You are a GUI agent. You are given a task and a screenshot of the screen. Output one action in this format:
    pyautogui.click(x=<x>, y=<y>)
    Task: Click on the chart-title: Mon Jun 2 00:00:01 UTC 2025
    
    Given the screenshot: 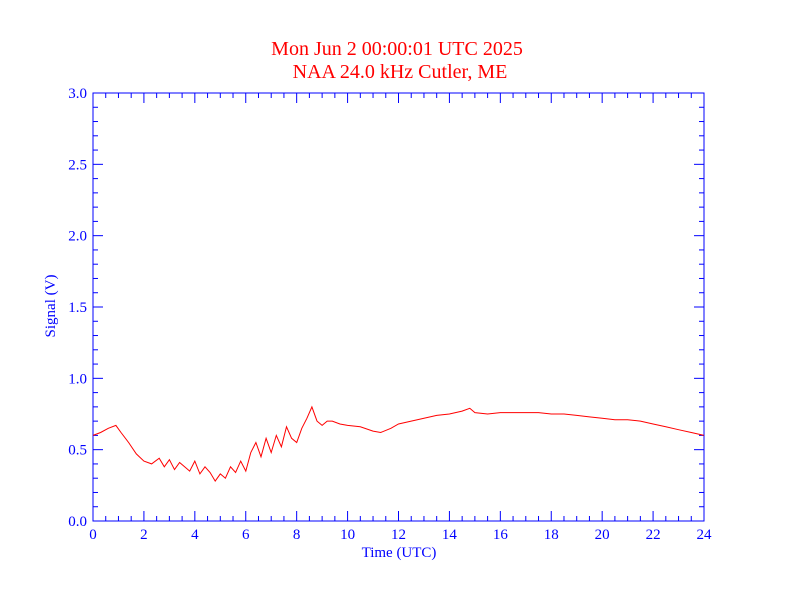 What is the action you would take?
    pyautogui.click(x=397, y=49)
    